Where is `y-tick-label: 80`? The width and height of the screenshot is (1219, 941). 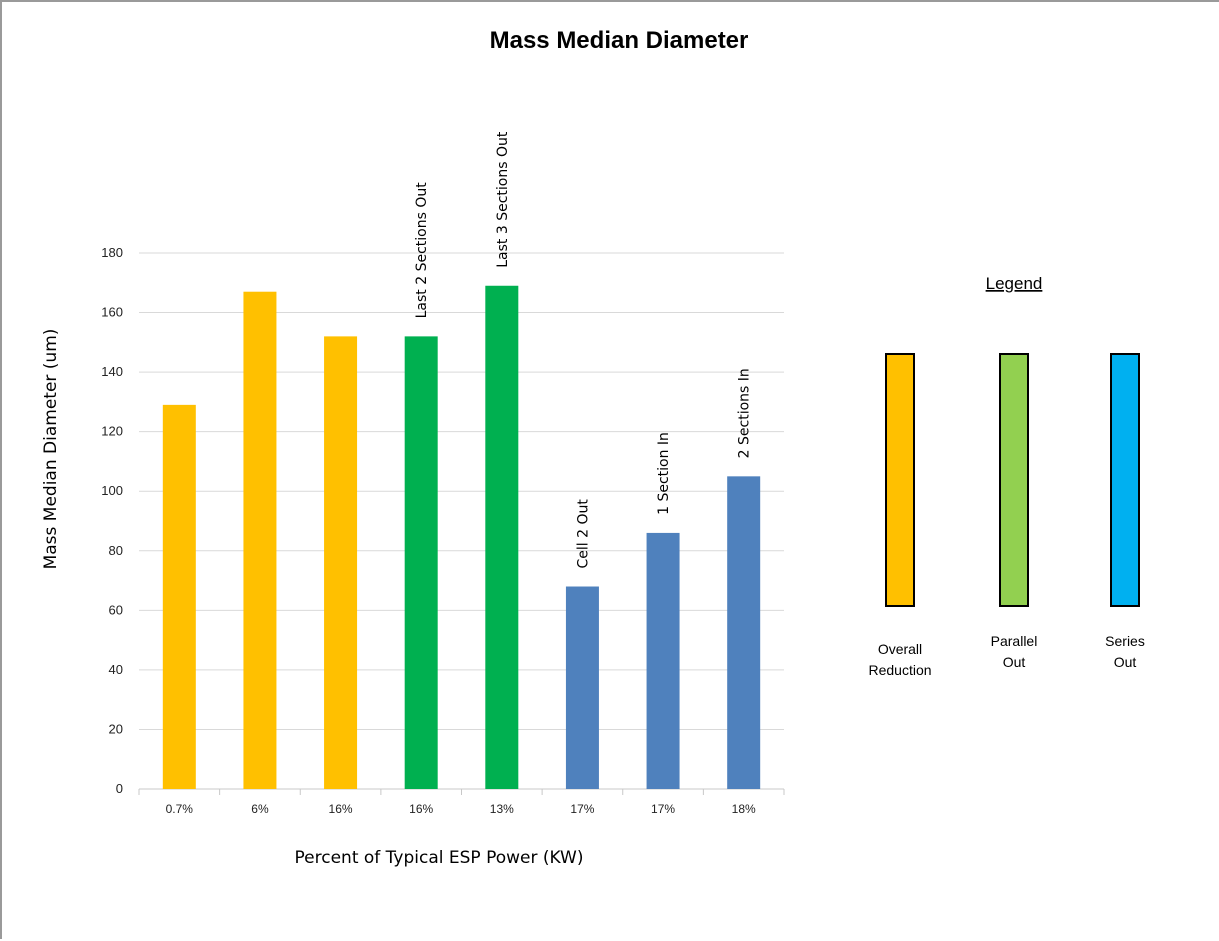 y-tick-label: 80 is located at coordinates (116, 550).